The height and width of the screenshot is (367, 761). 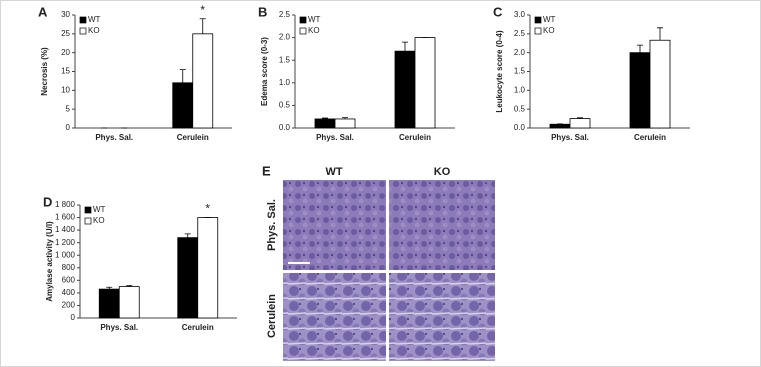 What do you see at coordinates (47, 201) in the screenshot?
I see `panel-label: D` at bounding box center [47, 201].